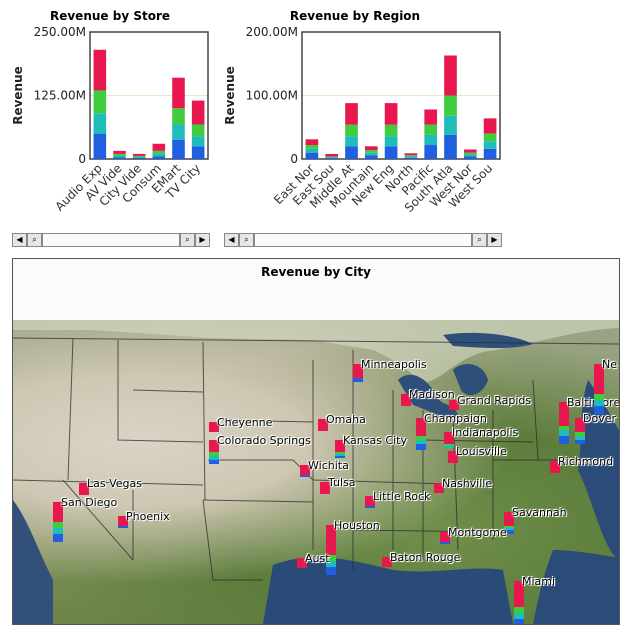 Image resolution: width=630 pixels, height=637 pixels. What do you see at coordinates (494, 400) in the screenshot?
I see `city-label: Grand Rapids` at bounding box center [494, 400].